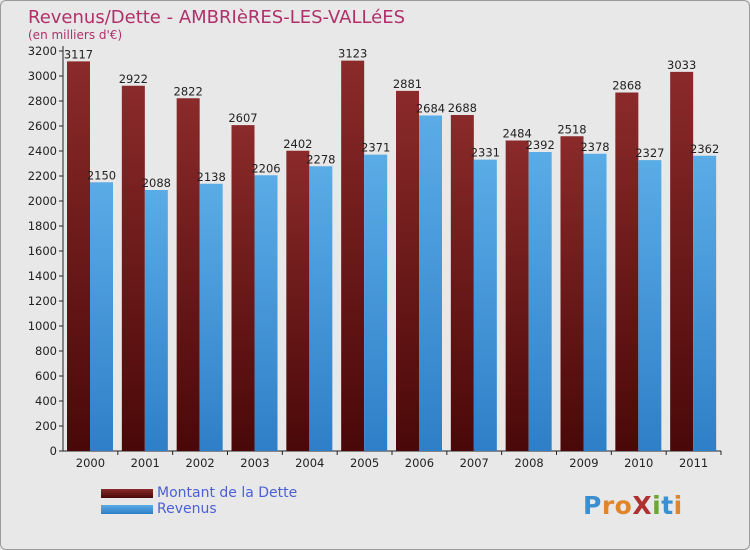 Image resolution: width=750 pixels, height=550 pixels. Describe the element at coordinates (199, 463) in the screenshot. I see `x-tick-label: 2002` at that location.